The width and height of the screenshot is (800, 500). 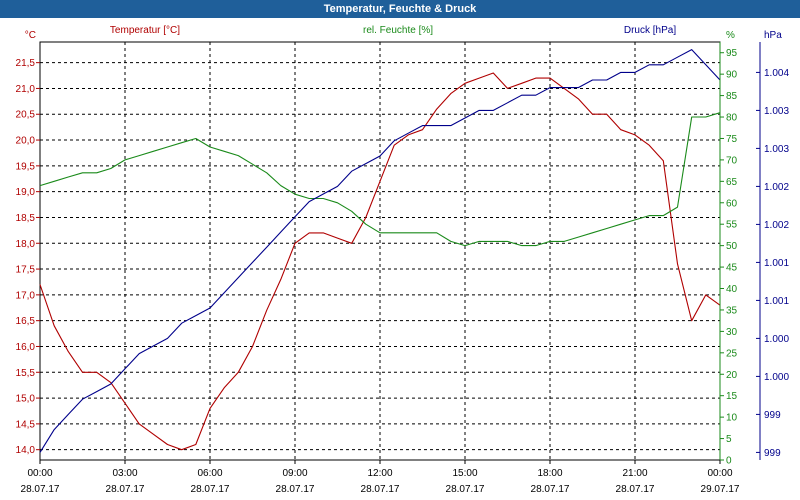 I want to click on humidity-unit: %, so click(x=730, y=35).